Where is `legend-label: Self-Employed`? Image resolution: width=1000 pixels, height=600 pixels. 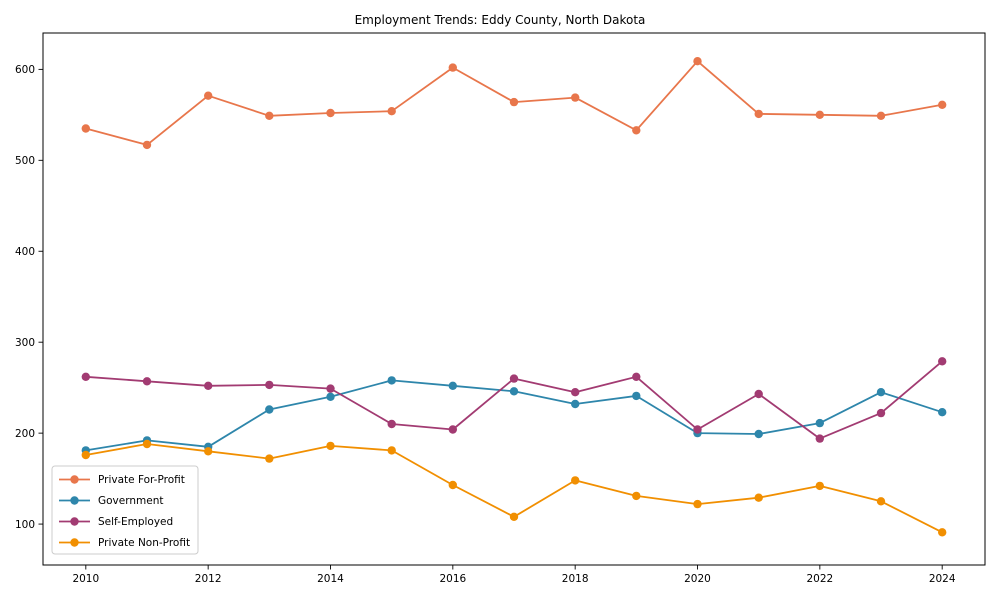
legend-label: Self-Employed is located at coordinates (135, 522).